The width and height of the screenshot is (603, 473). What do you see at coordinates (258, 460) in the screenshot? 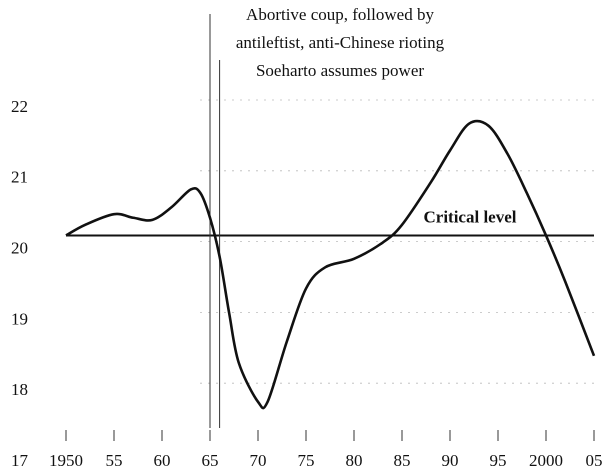
I see `x-tick-label: 70` at bounding box center [258, 460].